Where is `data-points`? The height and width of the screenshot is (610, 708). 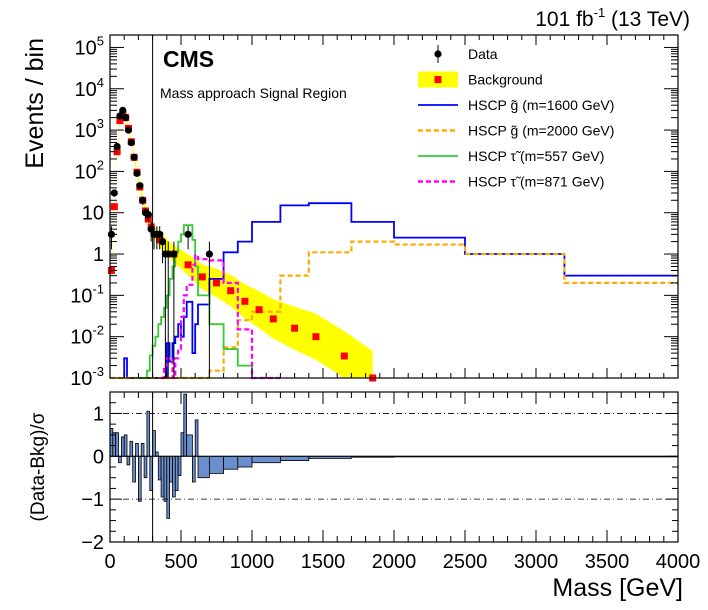
data-points is located at coordinates (160, 242).